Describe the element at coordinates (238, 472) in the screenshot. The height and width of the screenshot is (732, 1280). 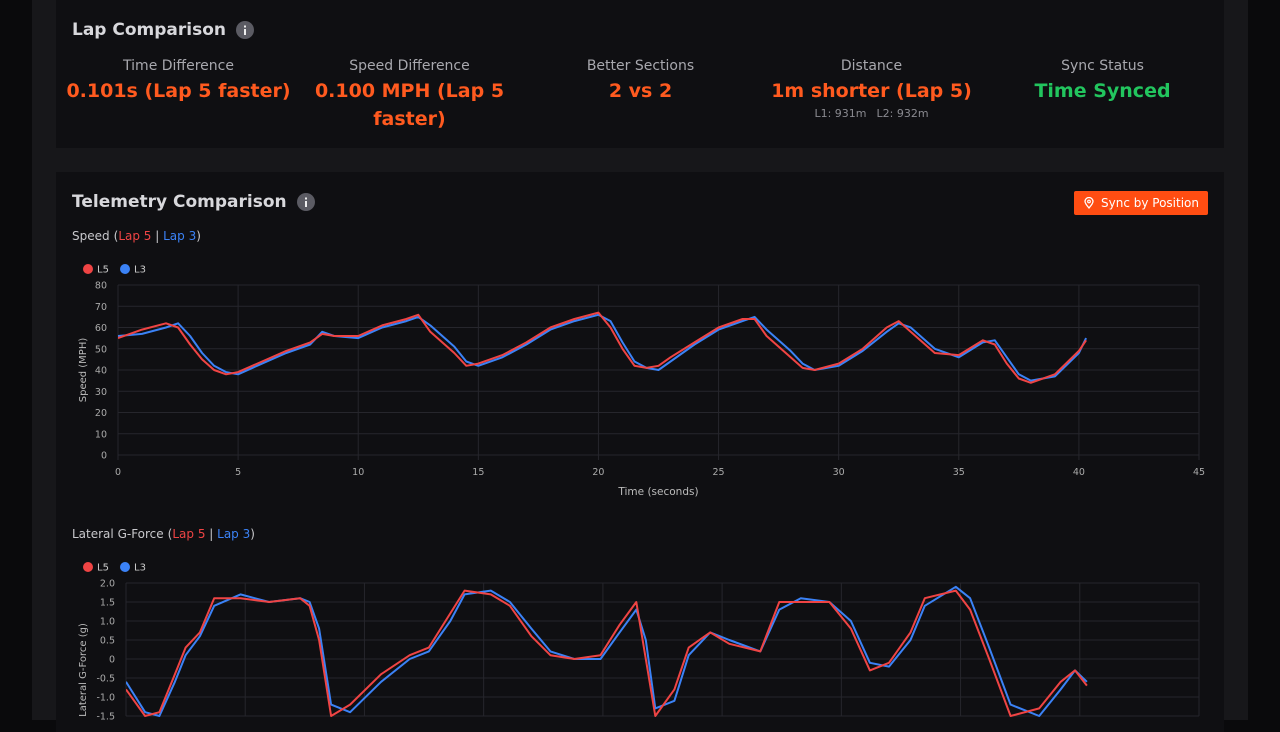
I see `x-tick-label: 5` at that location.